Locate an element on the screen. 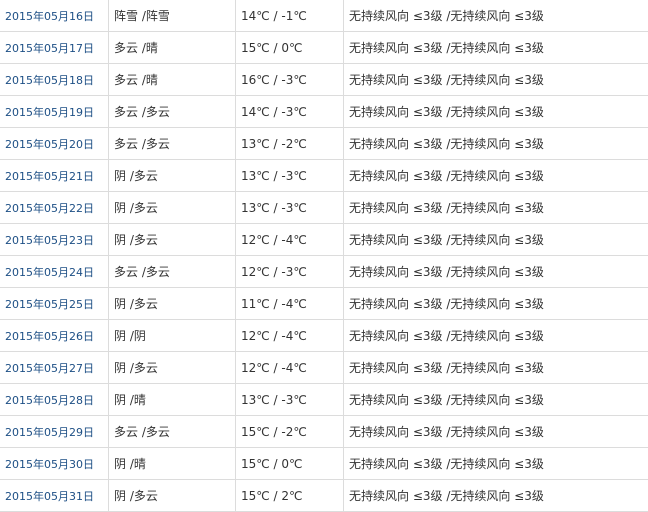 Image resolution: width=648 pixels, height=512 pixels. date-cell: 2015年05月16日 is located at coordinates (54, 16).